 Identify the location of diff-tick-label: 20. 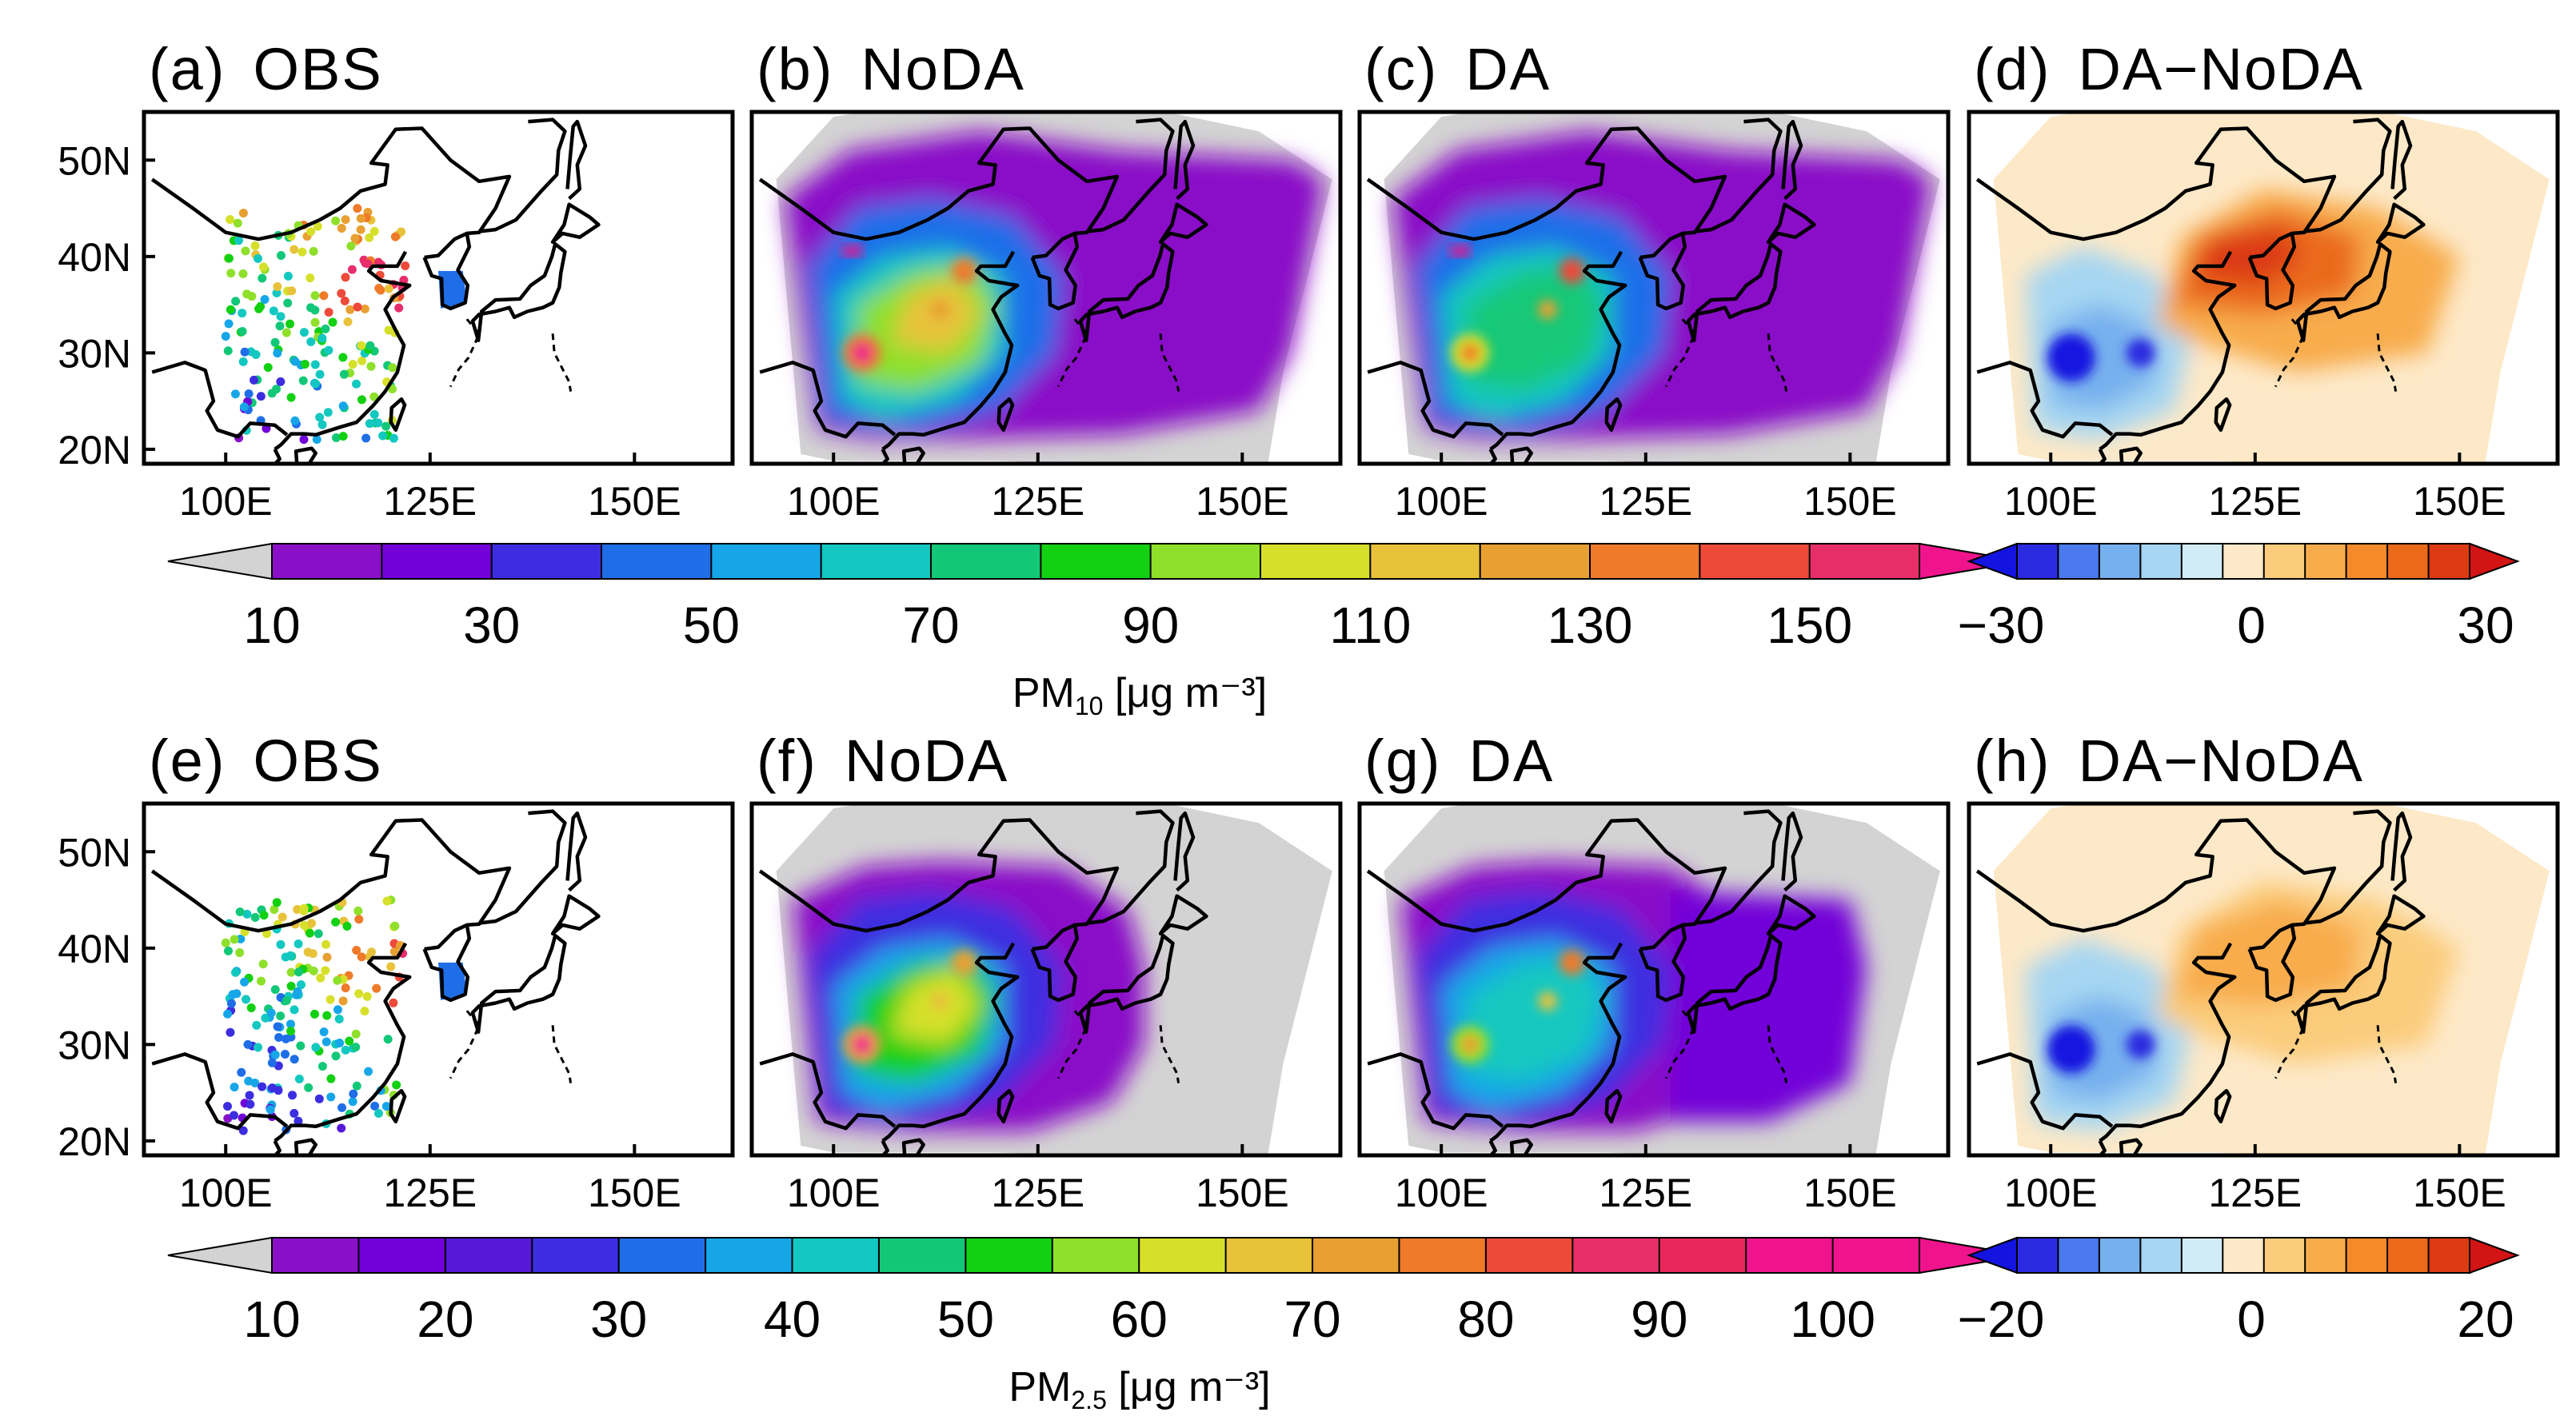
(2486, 1319).